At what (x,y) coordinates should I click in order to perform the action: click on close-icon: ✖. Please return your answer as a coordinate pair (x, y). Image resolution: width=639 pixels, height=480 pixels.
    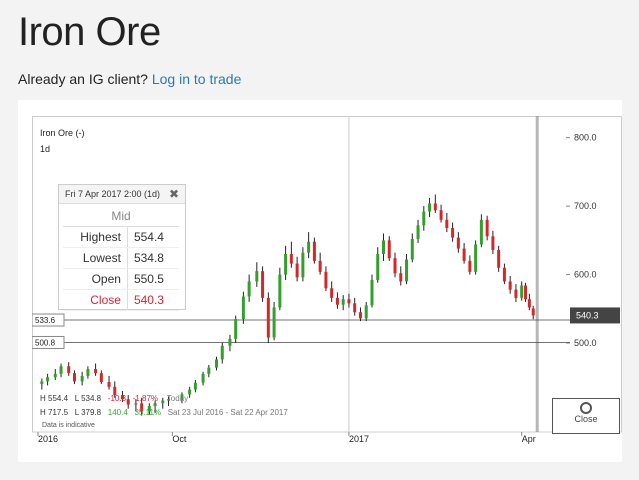
    Looking at the image, I should click on (173, 194).